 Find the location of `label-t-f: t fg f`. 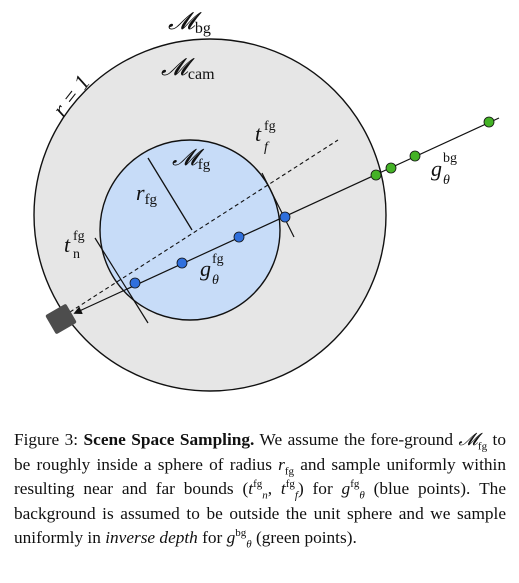

label-t-f: t fg f is located at coordinates (265, 137).